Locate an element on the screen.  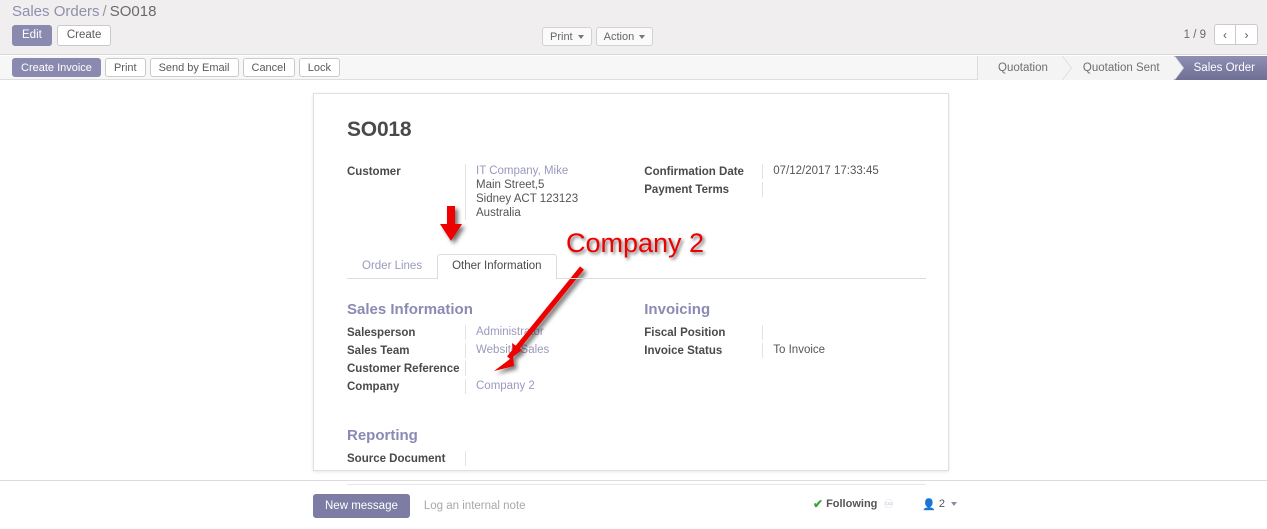
field-company: Company Company 2 is located at coordinates (495, 386).